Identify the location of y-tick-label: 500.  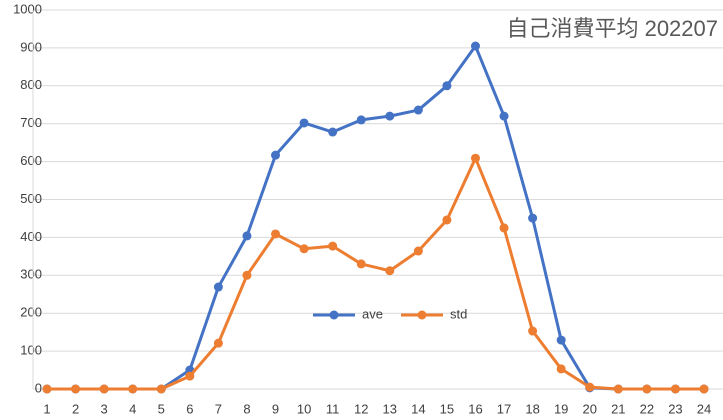
(31, 198).